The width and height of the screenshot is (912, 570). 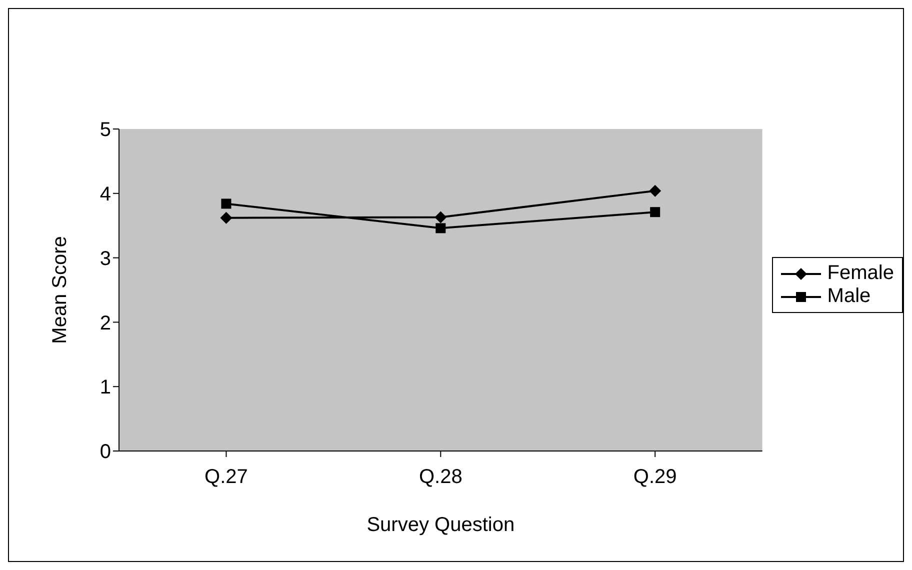 I want to click on y-axis-title: Mean Score, so click(x=60, y=290).